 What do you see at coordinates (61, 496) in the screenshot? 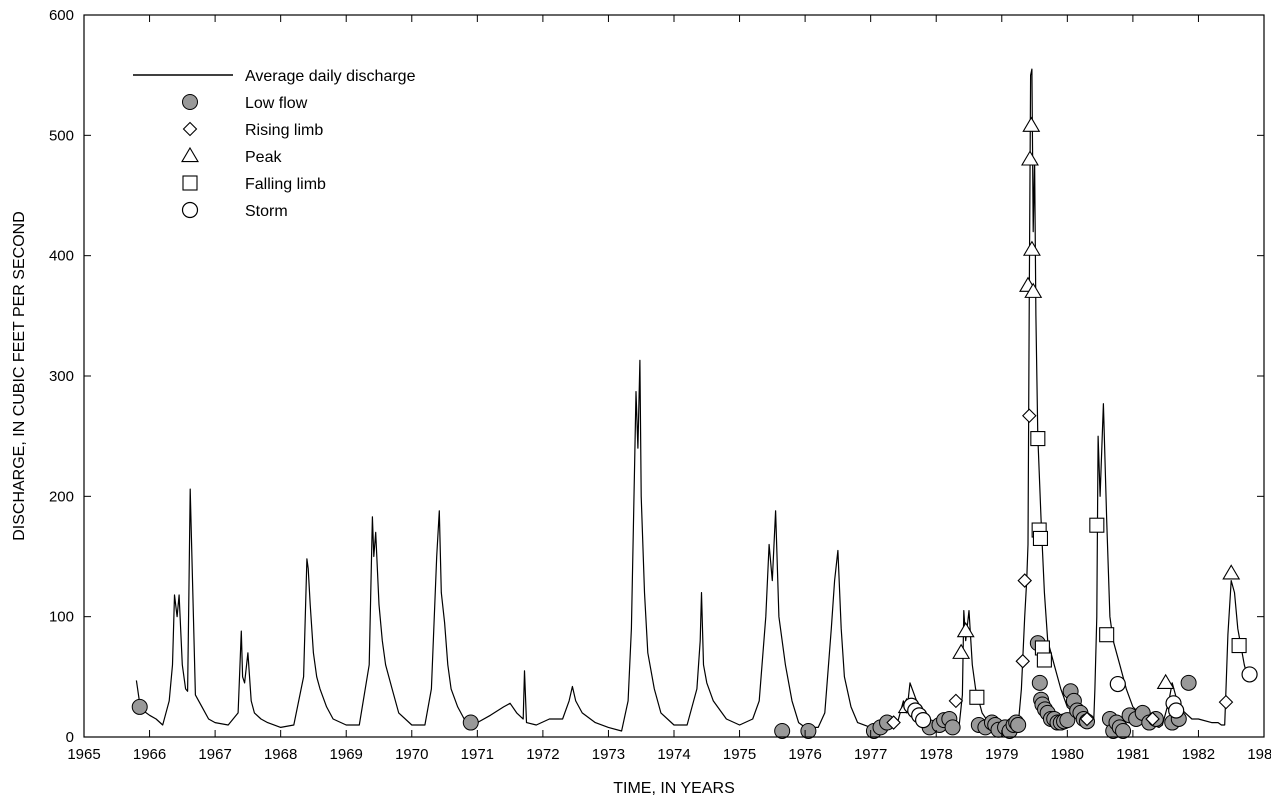
I see `y-tick-label: 200` at bounding box center [61, 496].